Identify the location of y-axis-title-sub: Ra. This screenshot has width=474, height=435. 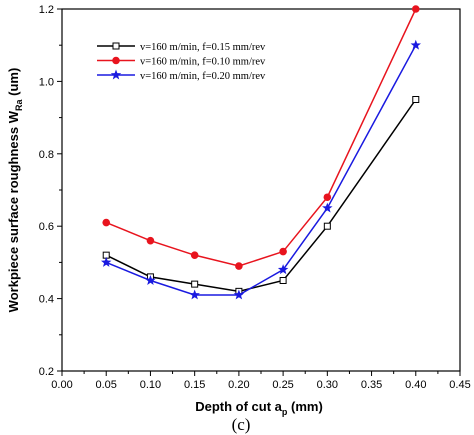
(19, 104).